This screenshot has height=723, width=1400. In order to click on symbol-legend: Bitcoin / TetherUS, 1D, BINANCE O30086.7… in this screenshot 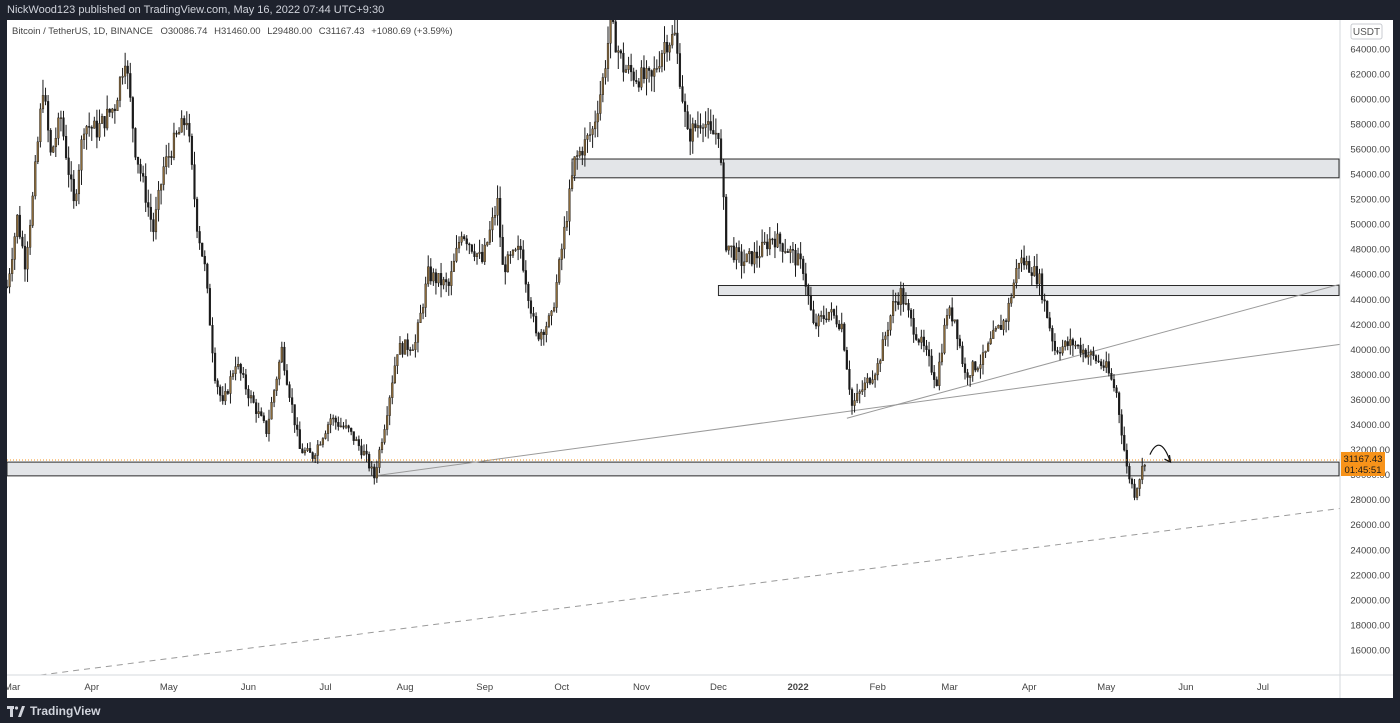, I will do `click(232, 31)`.